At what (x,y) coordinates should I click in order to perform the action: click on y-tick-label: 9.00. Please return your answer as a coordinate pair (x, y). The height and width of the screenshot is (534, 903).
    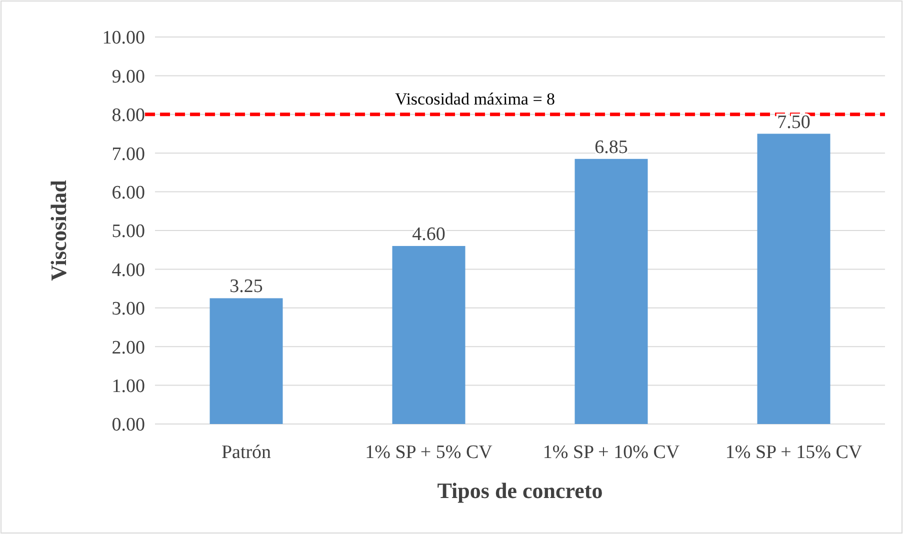
    Looking at the image, I should click on (128, 77).